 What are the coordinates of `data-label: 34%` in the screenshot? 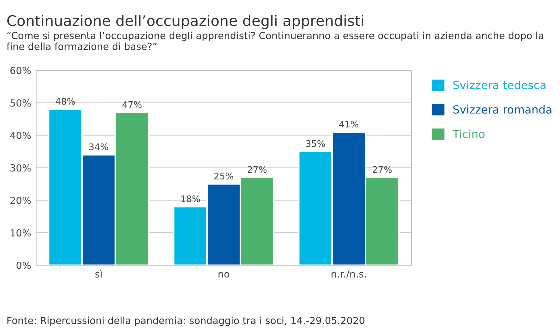 It's located at (99, 147).